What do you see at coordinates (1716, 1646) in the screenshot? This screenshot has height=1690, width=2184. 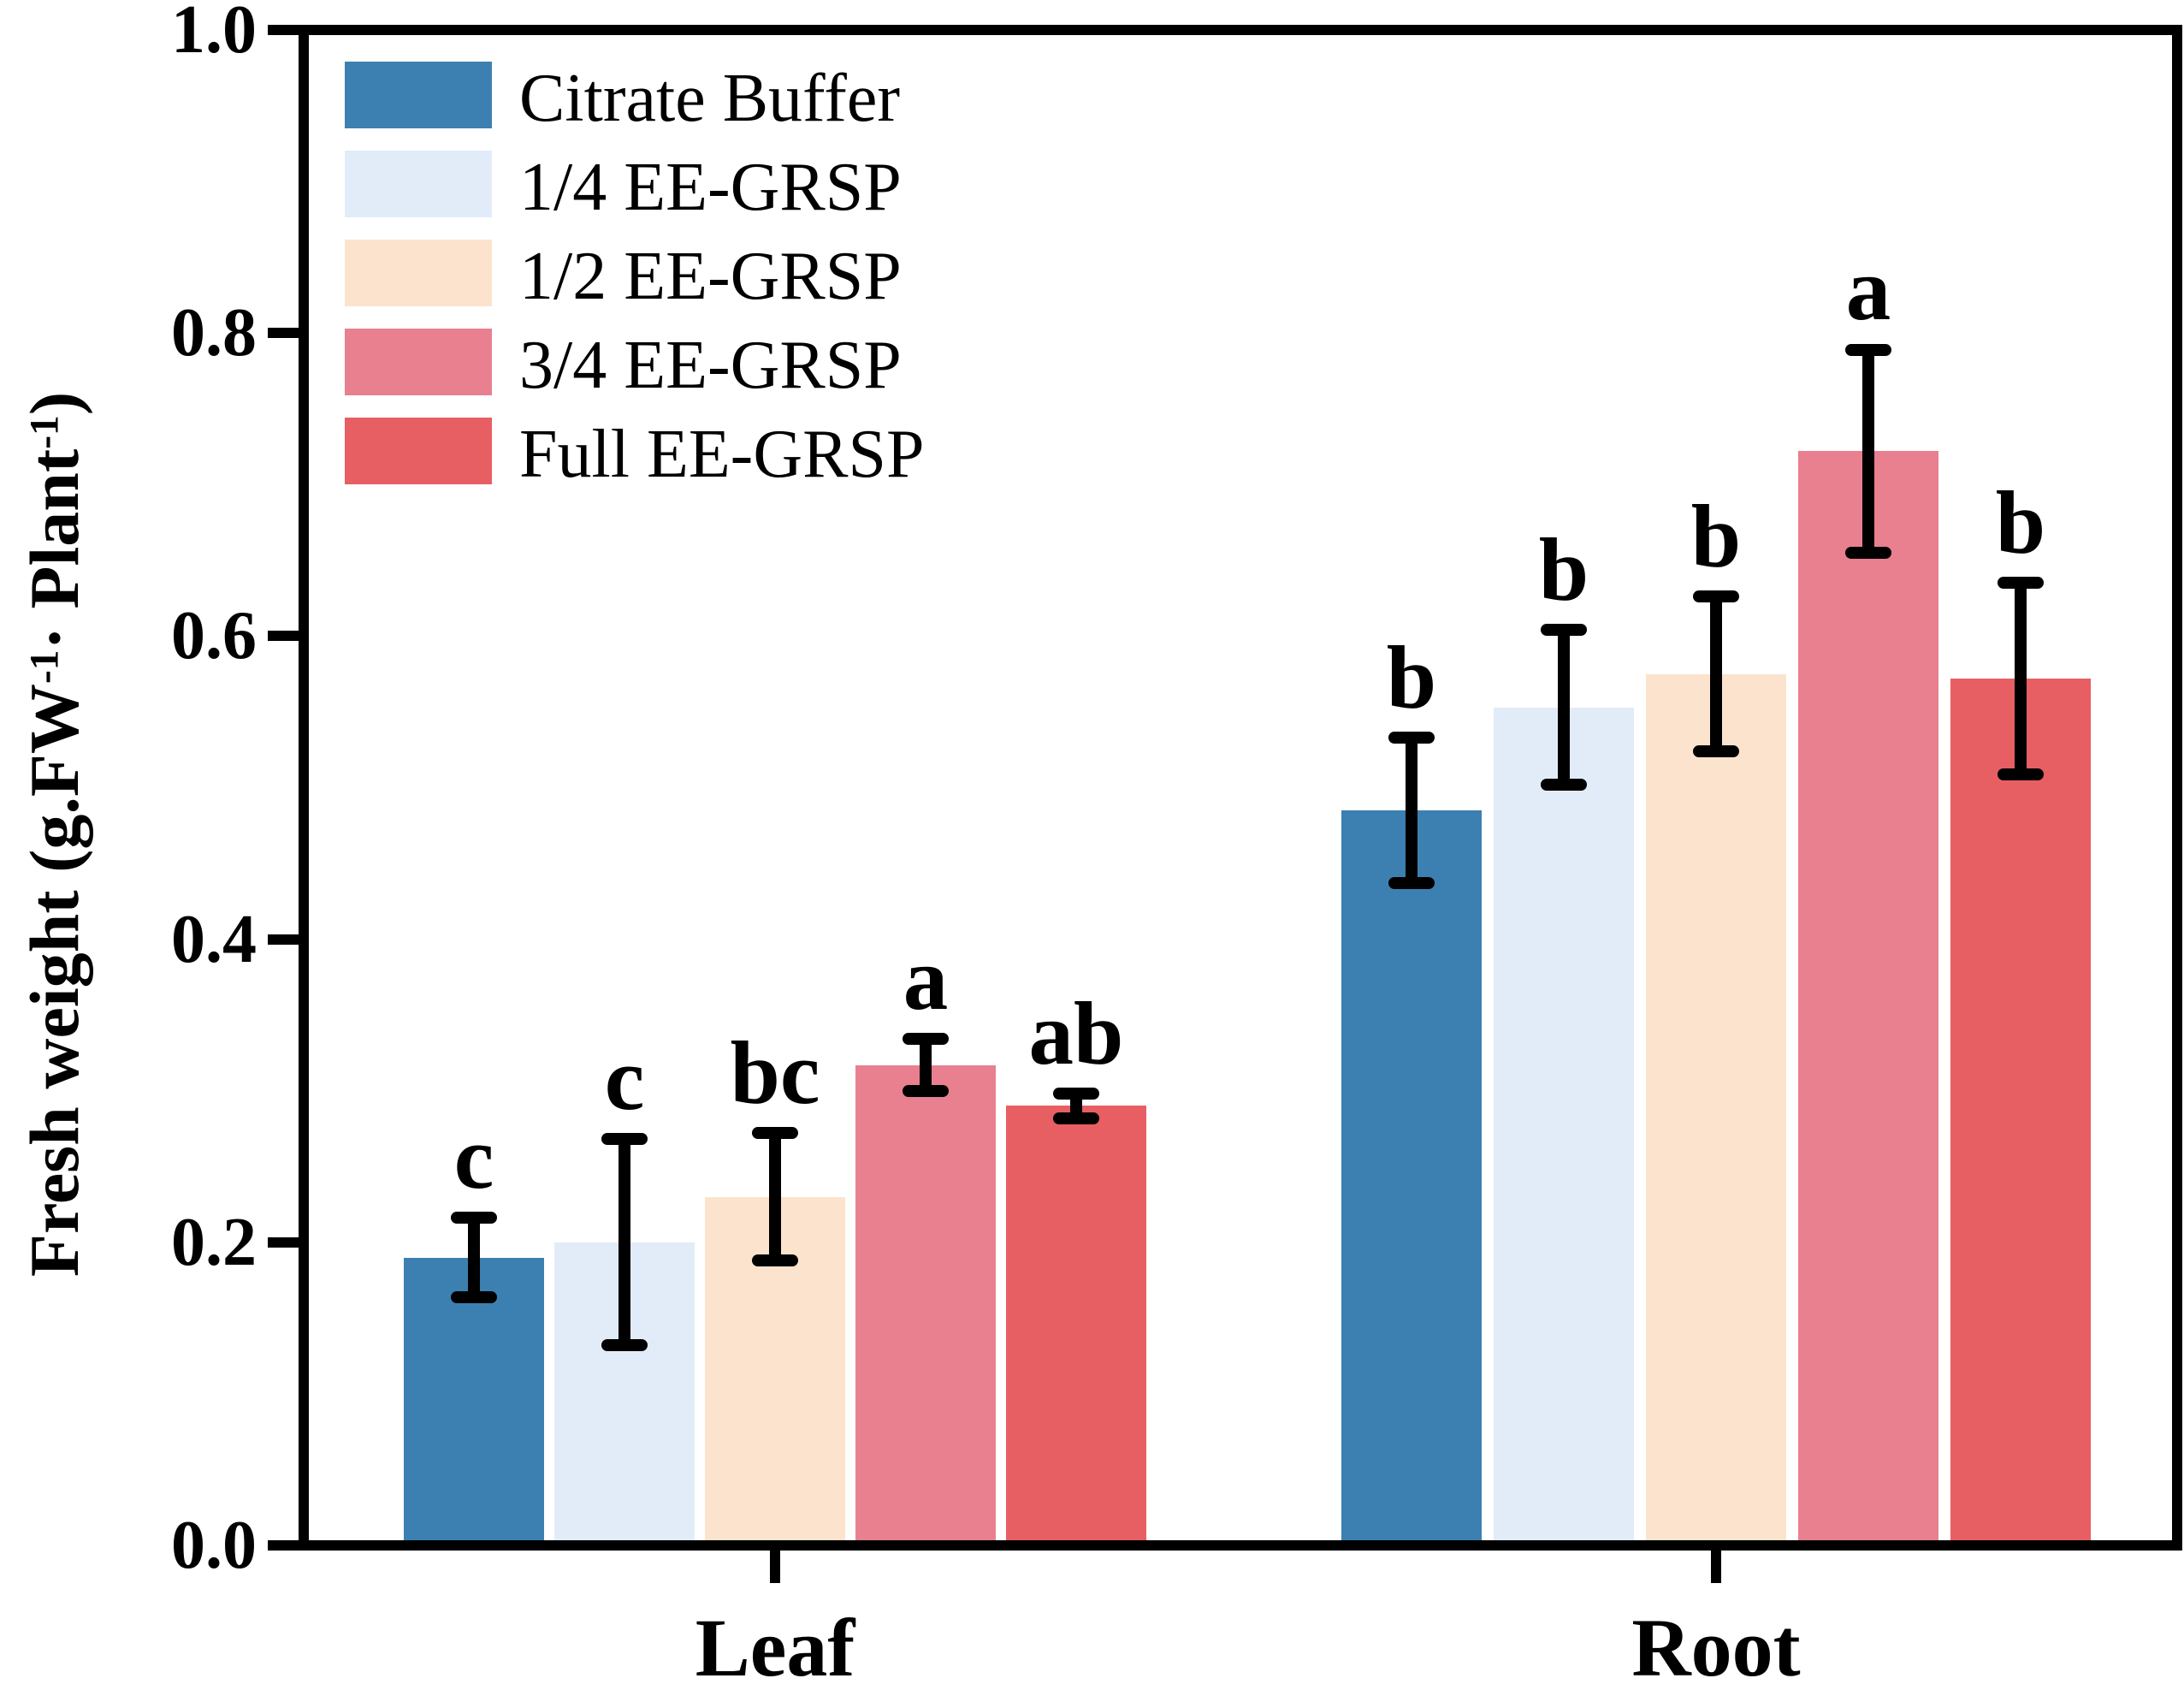 I see `x-category-label-root: Root` at bounding box center [1716, 1646].